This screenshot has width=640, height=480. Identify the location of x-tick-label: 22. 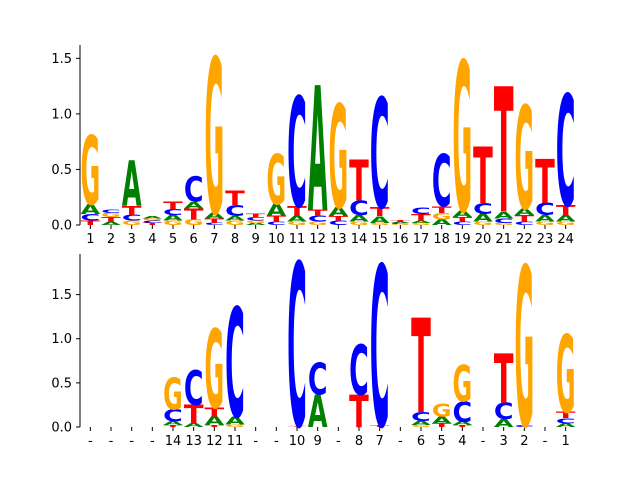
(524, 239).